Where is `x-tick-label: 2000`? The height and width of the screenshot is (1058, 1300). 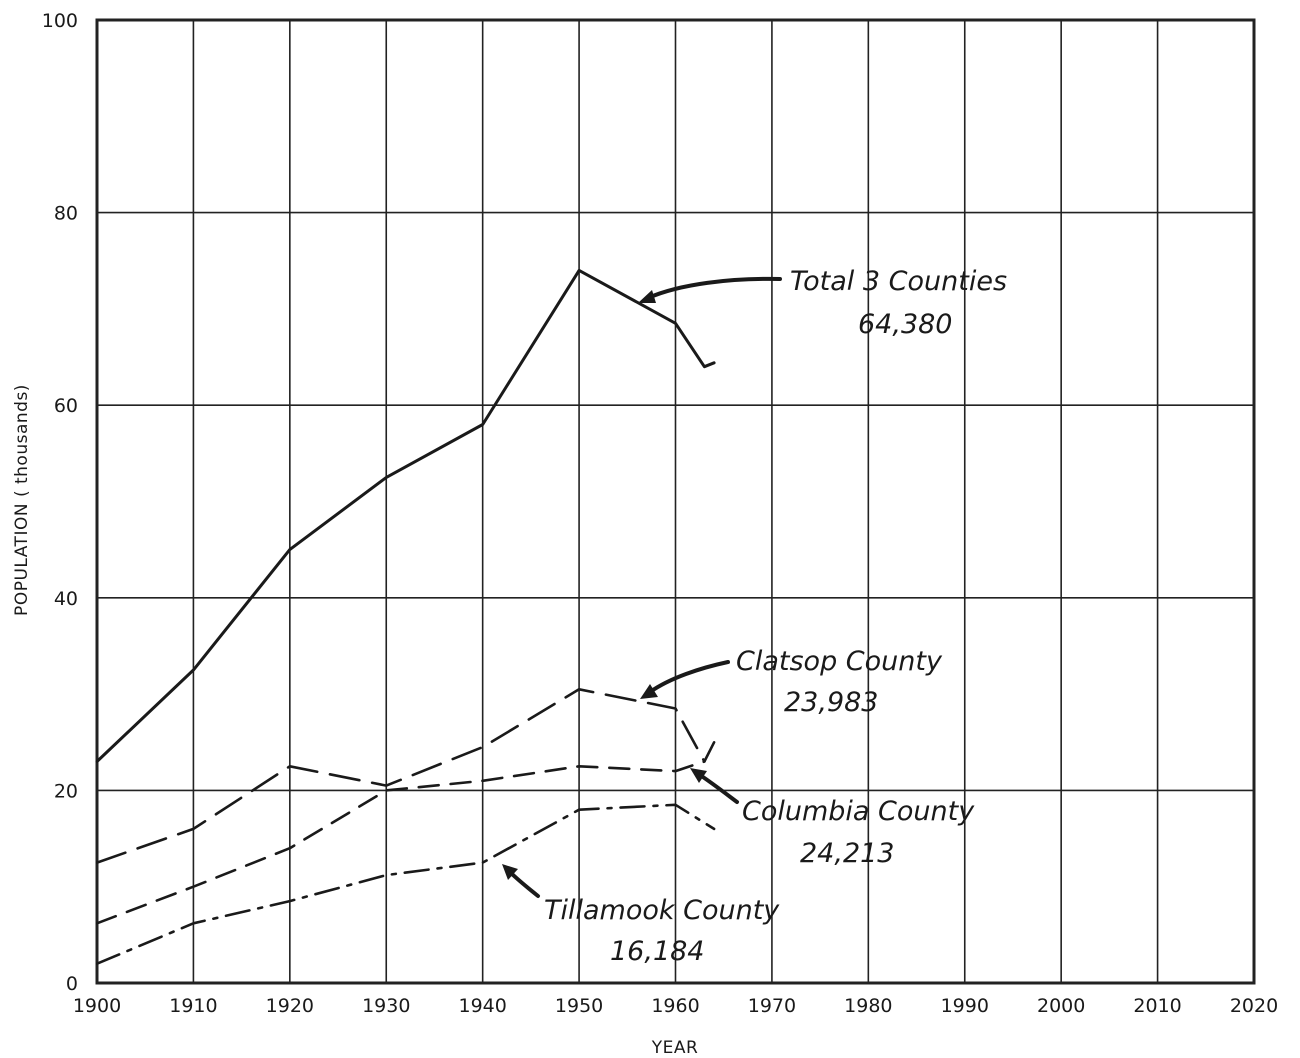
x-tick-label: 2000 is located at coordinates (1061, 1006).